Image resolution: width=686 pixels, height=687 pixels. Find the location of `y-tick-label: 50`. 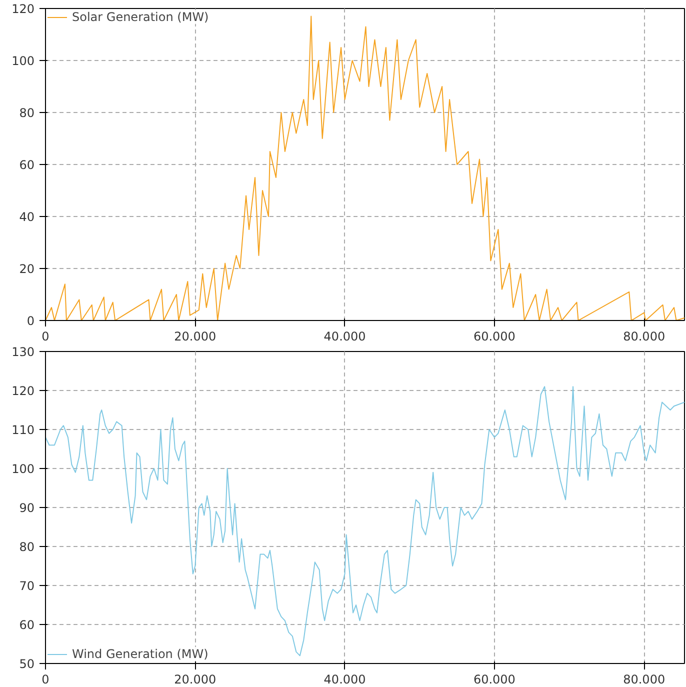

y-tick-label: 50 is located at coordinates (27, 664).